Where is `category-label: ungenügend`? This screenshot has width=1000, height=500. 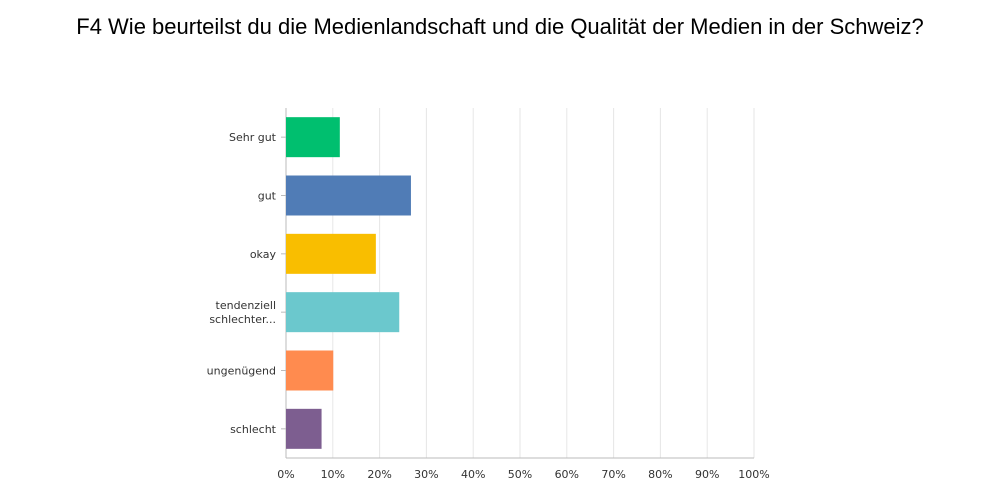 category-label: ungenügend is located at coordinates (241, 371).